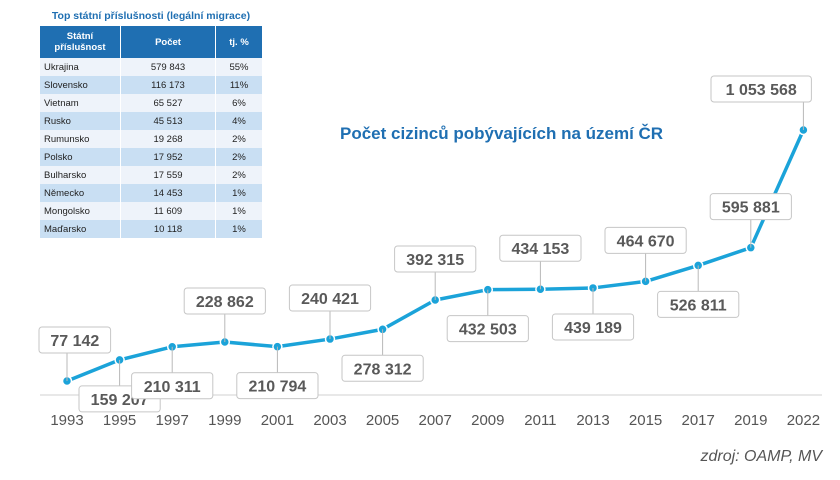 The image size is (840, 480). What do you see at coordinates (80, 229) in the screenshot?
I see `cell-nationality: Maďarsko` at bounding box center [80, 229].